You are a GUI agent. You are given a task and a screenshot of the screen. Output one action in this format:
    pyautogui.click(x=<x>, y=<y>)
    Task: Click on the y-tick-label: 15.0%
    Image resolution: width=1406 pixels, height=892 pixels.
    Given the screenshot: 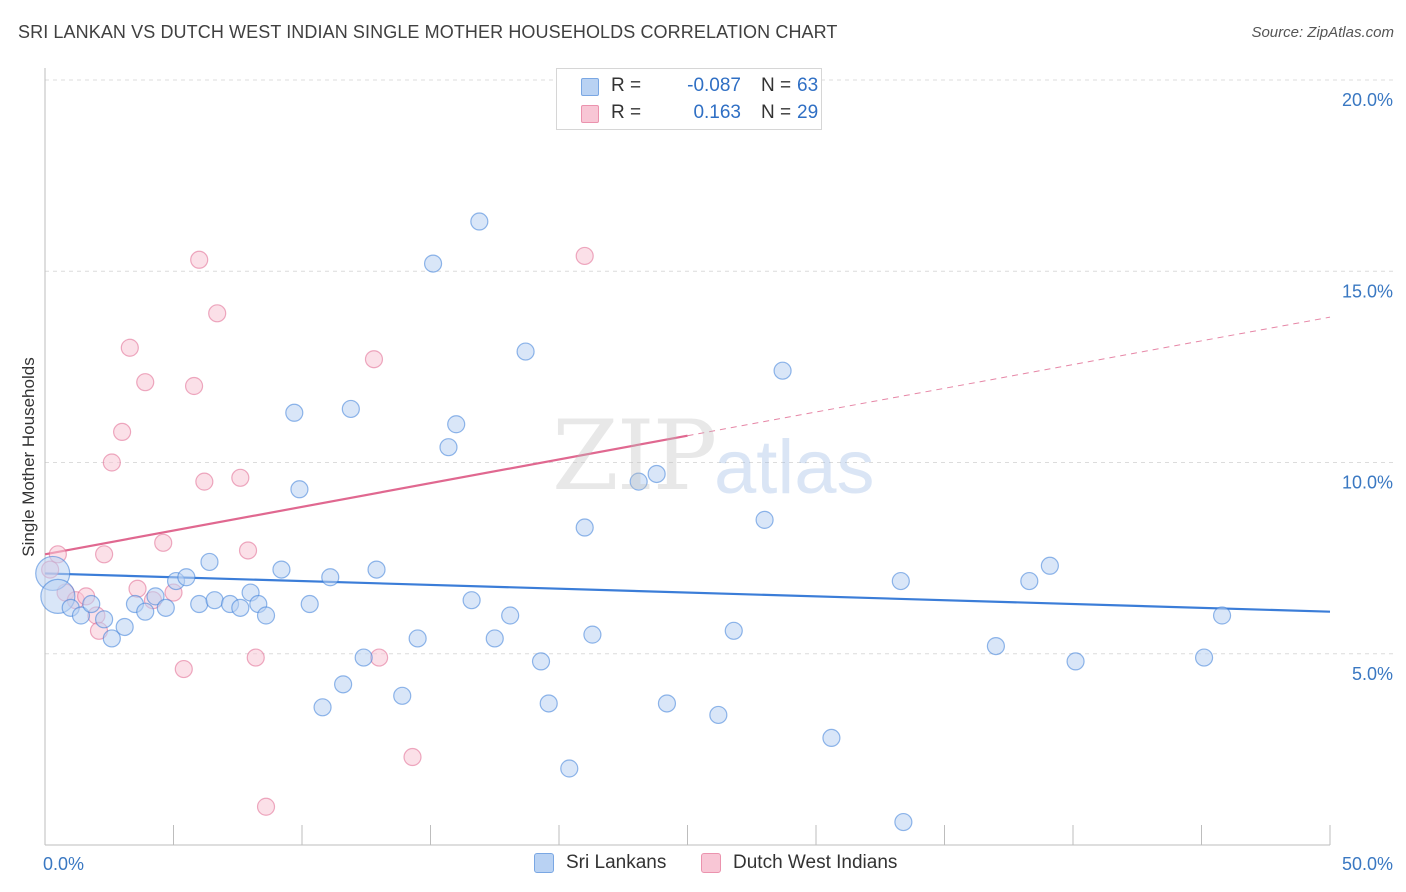 What is the action you would take?
    pyautogui.click(x=1367, y=291)
    